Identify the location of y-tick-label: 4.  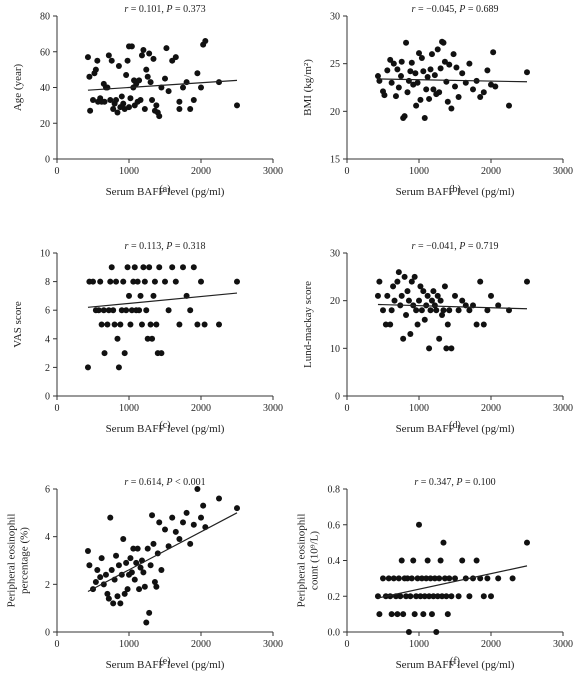
(47, 537).